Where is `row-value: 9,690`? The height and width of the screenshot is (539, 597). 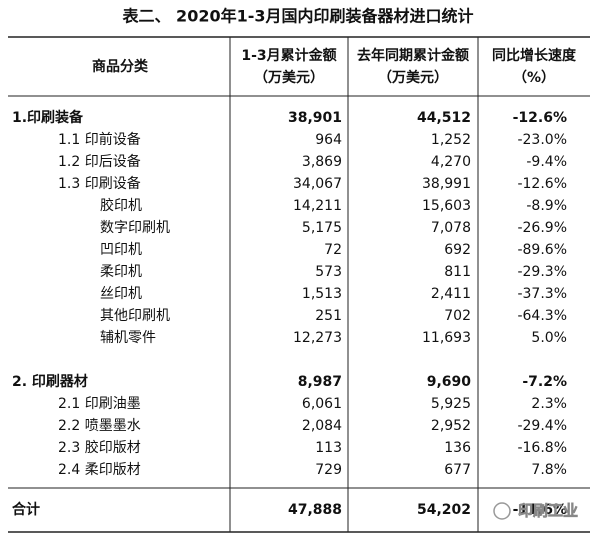
row-value: 9,690 is located at coordinates (449, 382).